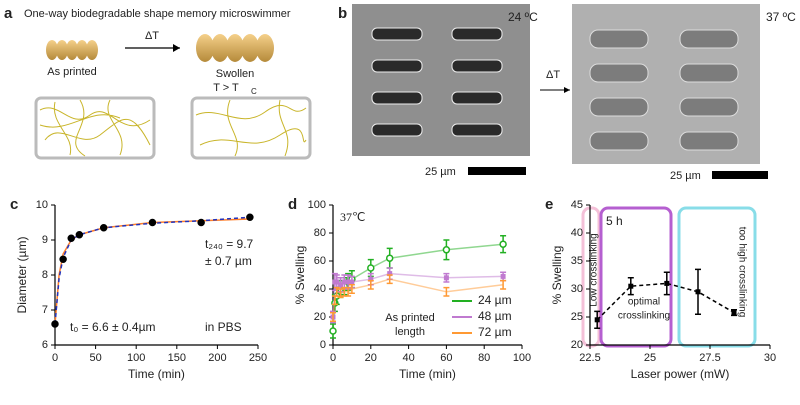 This screenshot has height=405, width=800. Describe the element at coordinates (292, 204) in the screenshot. I see `panel-label: d` at that location.